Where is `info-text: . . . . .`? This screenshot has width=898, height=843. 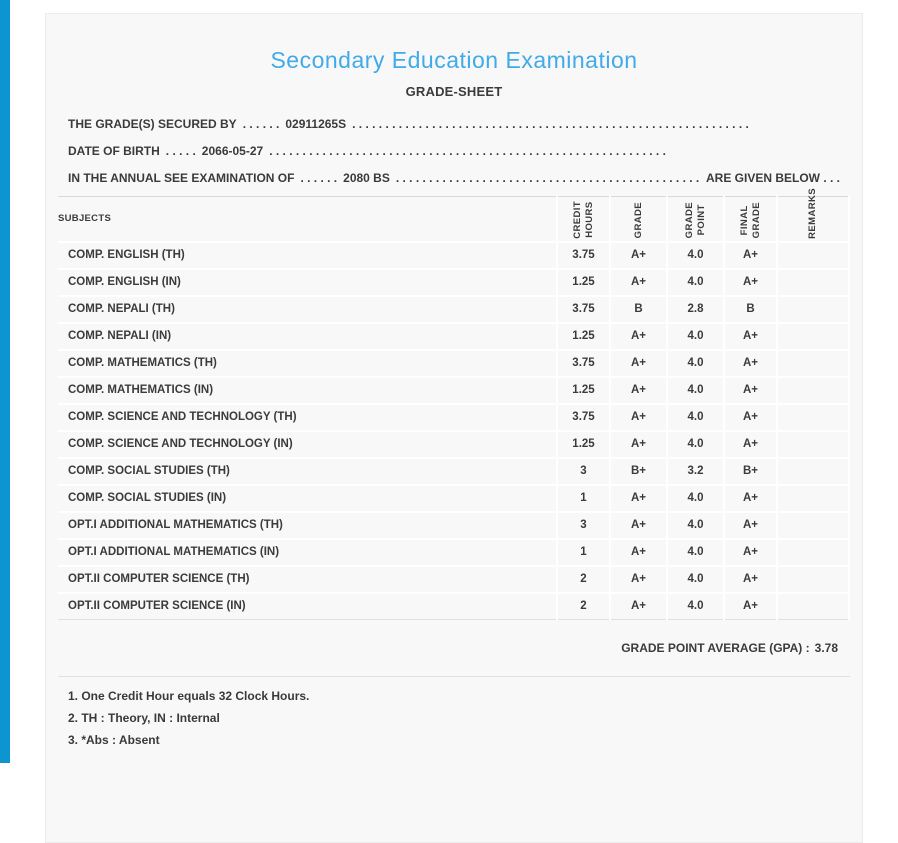 info-text: . . . . . is located at coordinates (180, 151).